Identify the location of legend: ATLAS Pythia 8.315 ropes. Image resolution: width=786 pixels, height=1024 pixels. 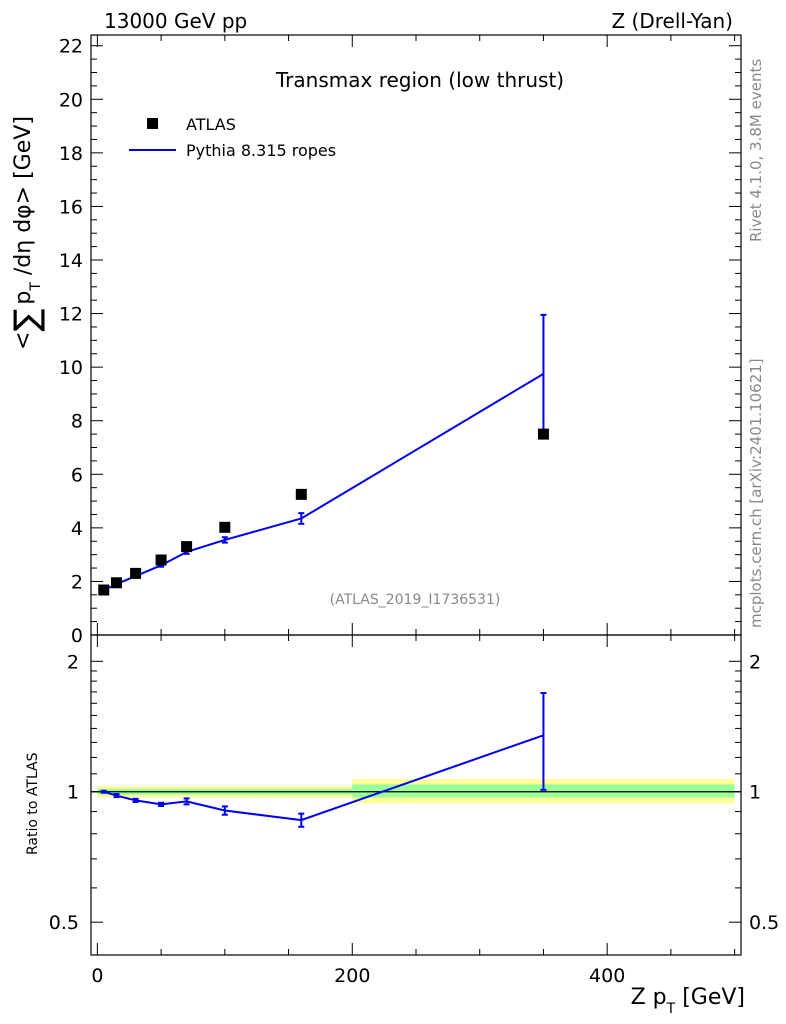
(232, 137).